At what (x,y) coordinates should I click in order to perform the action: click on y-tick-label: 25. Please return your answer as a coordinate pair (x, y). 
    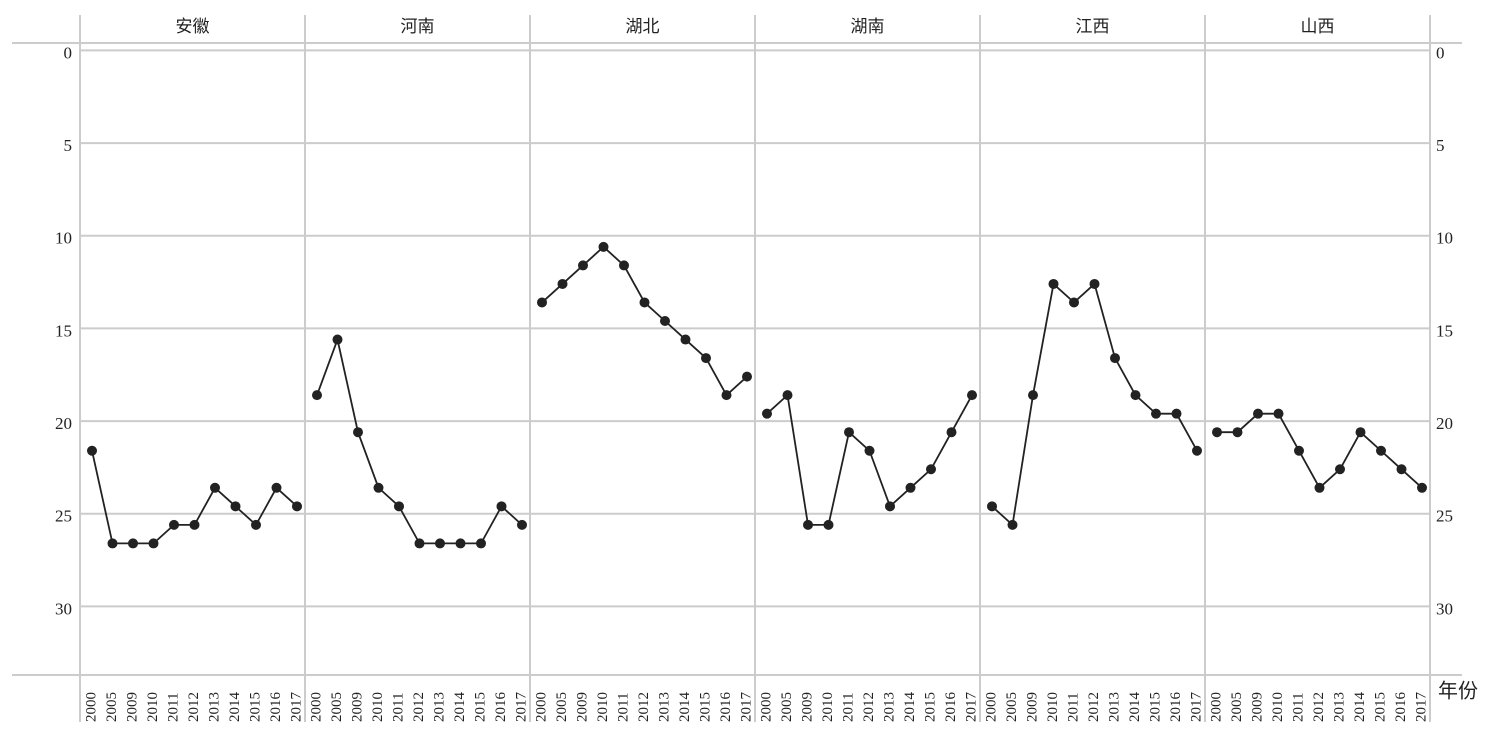
    Looking at the image, I should click on (63, 516).